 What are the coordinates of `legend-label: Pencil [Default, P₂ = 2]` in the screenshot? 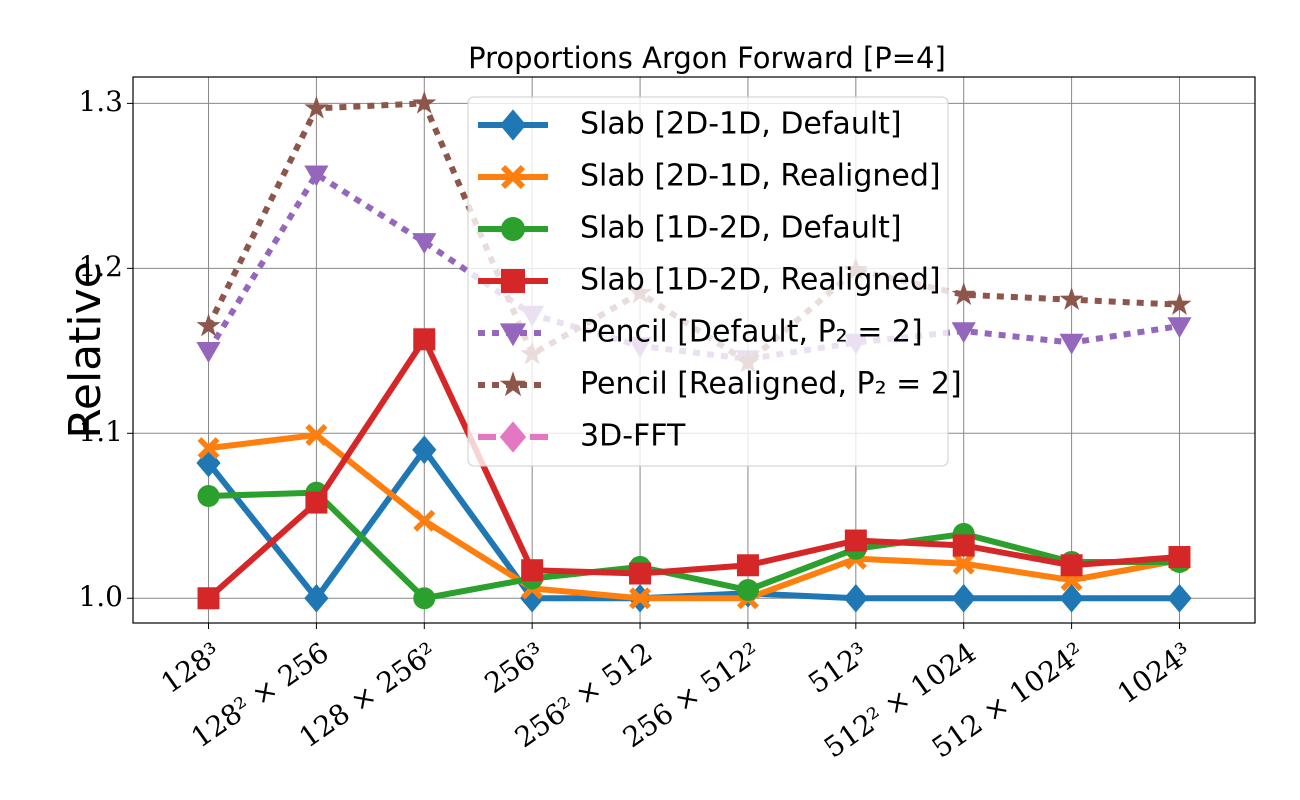 It's located at (751, 332).